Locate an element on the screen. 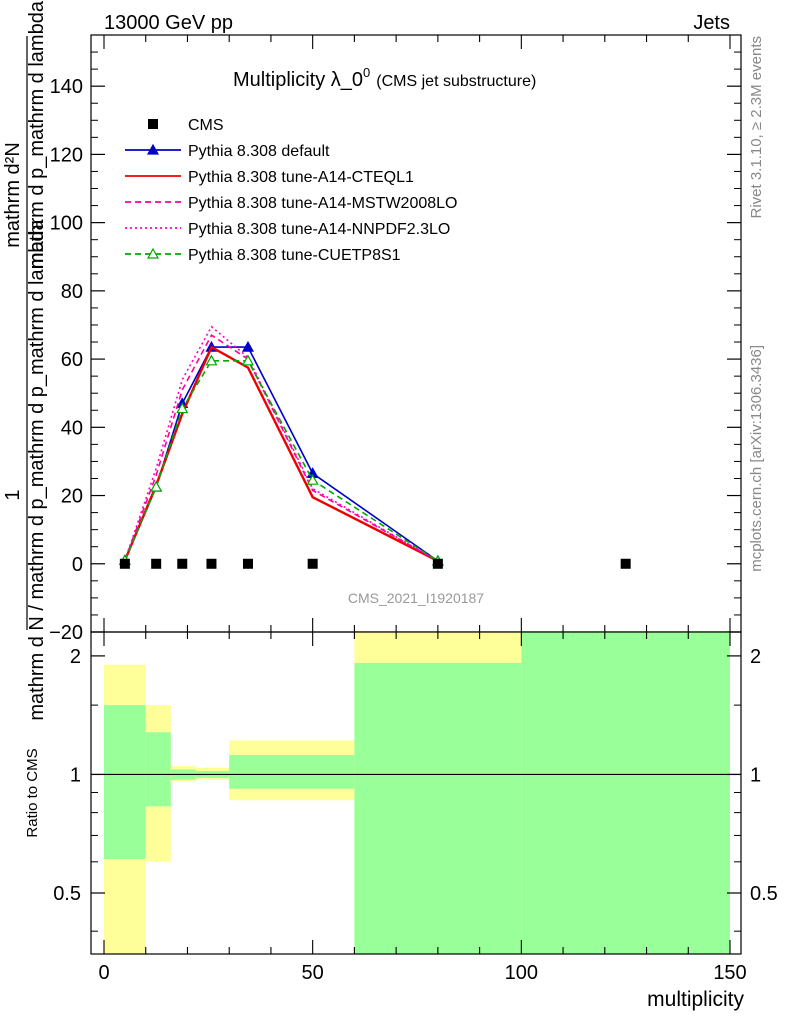  x-tick-label: 150 is located at coordinates (729, 973).